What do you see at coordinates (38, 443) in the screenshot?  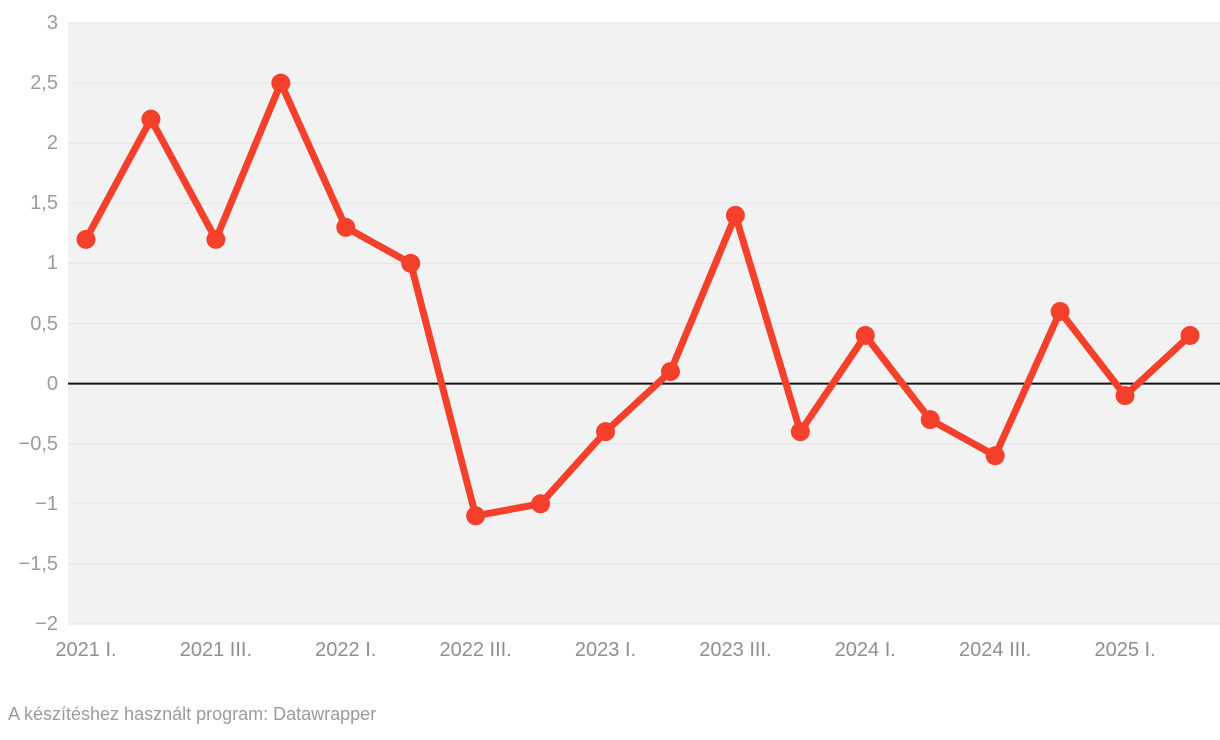 I see `y-axis-tick-label: −0,5` at bounding box center [38, 443].